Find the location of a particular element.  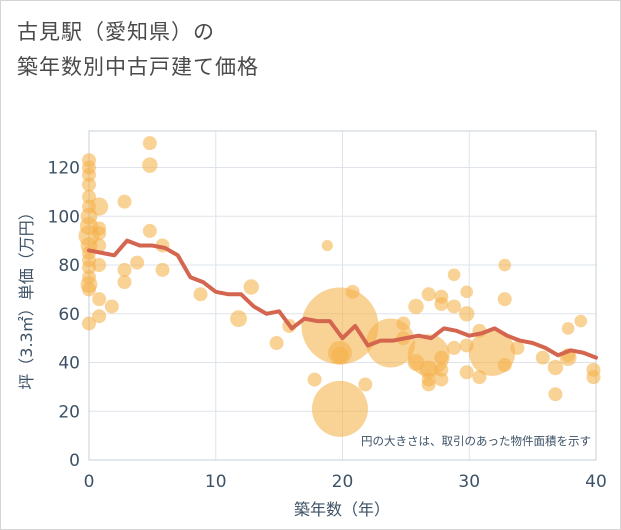

x-axis-label: 築年数（年） is located at coordinates (342, 509).